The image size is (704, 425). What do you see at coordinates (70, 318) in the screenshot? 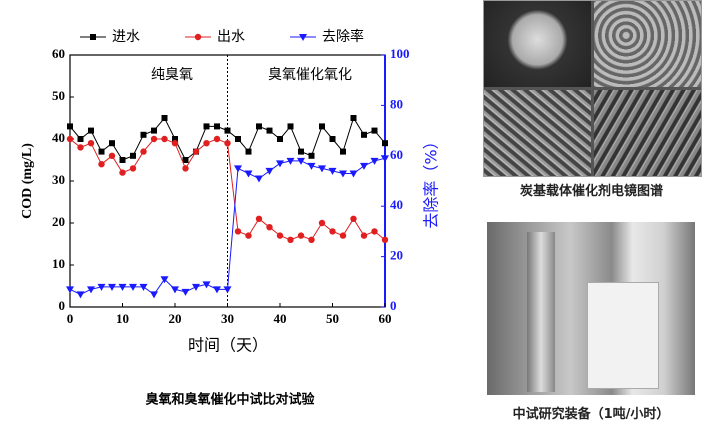
I see `x-tick-label: 0` at bounding box center [70, 318].